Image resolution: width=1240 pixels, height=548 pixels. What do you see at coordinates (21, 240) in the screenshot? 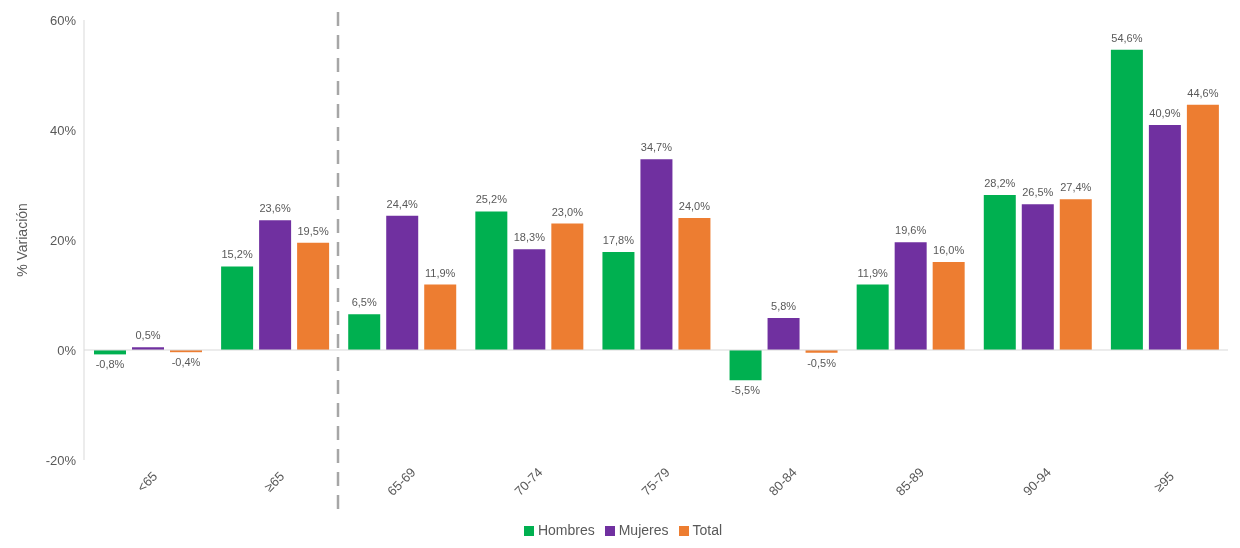
I see `y-axis-title: % Variación` at bounding box center [21, 240].